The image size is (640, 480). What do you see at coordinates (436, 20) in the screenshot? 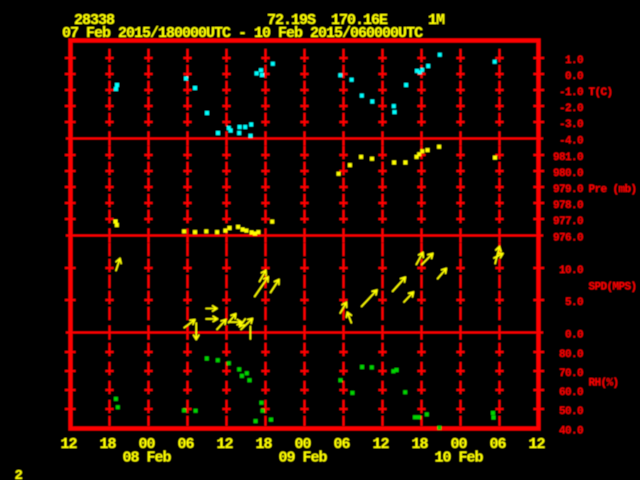
I see `svg-text: 1M` at bounding box center [436, 20].